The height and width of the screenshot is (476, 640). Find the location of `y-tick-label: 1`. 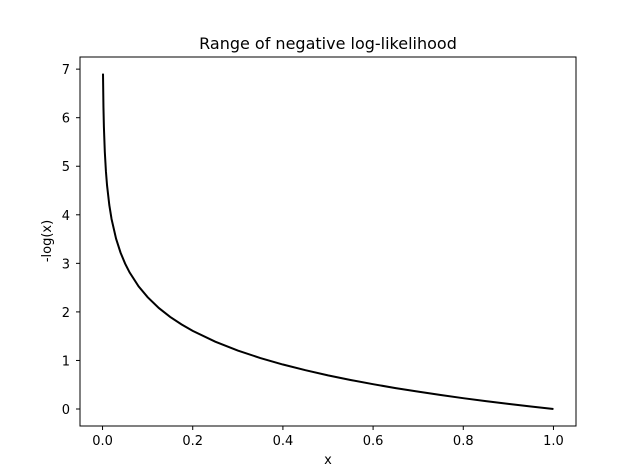

y-tick-label: 1 is located at coordinates (66, 361).